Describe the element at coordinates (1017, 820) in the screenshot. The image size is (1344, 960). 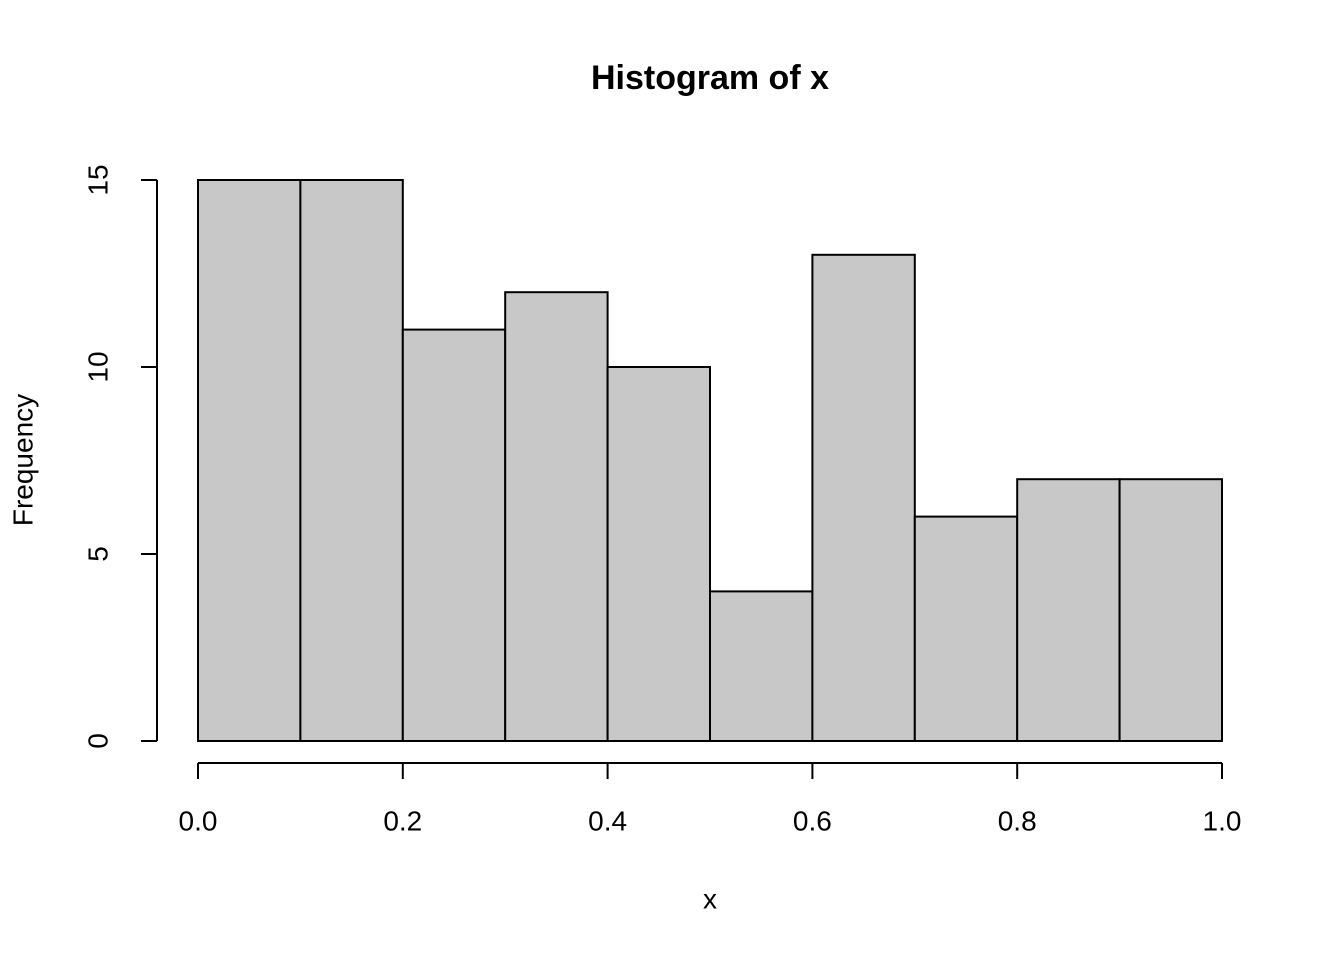
I see `x-tick-label: 0.8` at that location.